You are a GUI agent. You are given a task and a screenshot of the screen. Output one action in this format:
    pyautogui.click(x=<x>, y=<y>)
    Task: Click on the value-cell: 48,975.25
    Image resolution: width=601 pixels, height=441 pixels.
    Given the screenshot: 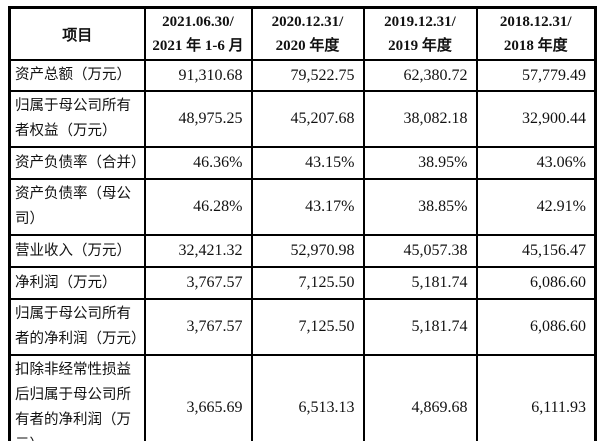 What is the action you would take?
    pyautogui.click(x=198, y=119)
    